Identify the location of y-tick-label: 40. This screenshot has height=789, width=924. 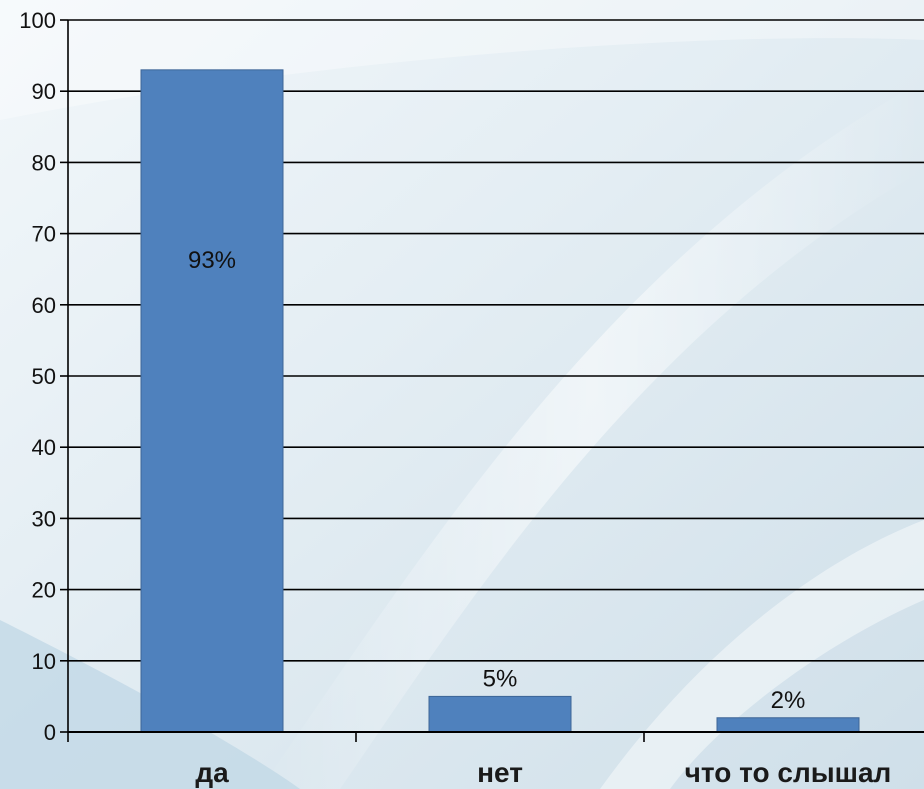
(44, 447).